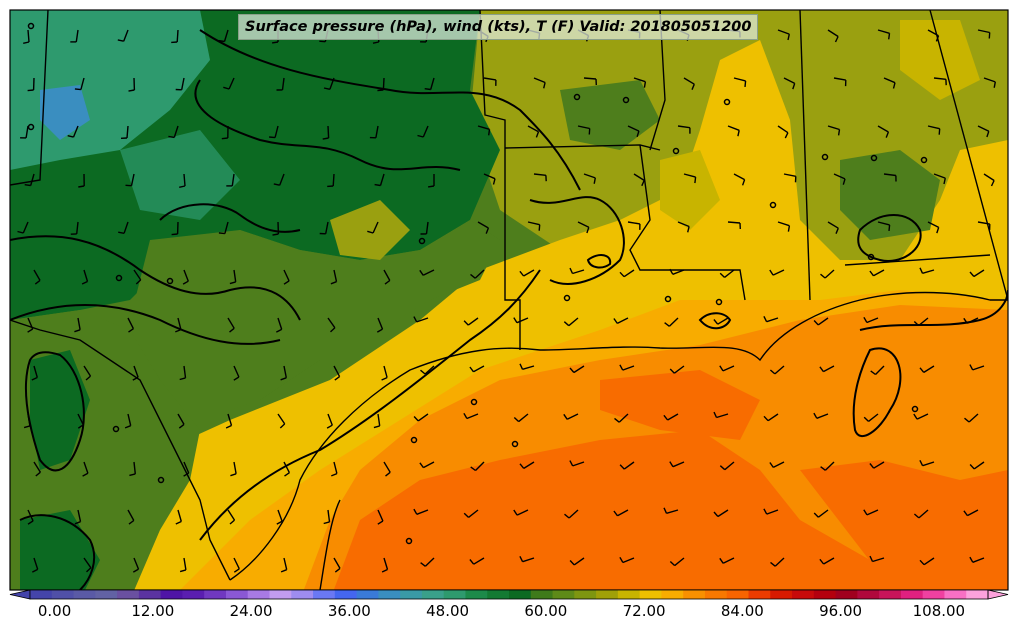 The height and width of the screenshot is (633, 1018). I want to click on colorbar-min-extend, so click(20, 594).